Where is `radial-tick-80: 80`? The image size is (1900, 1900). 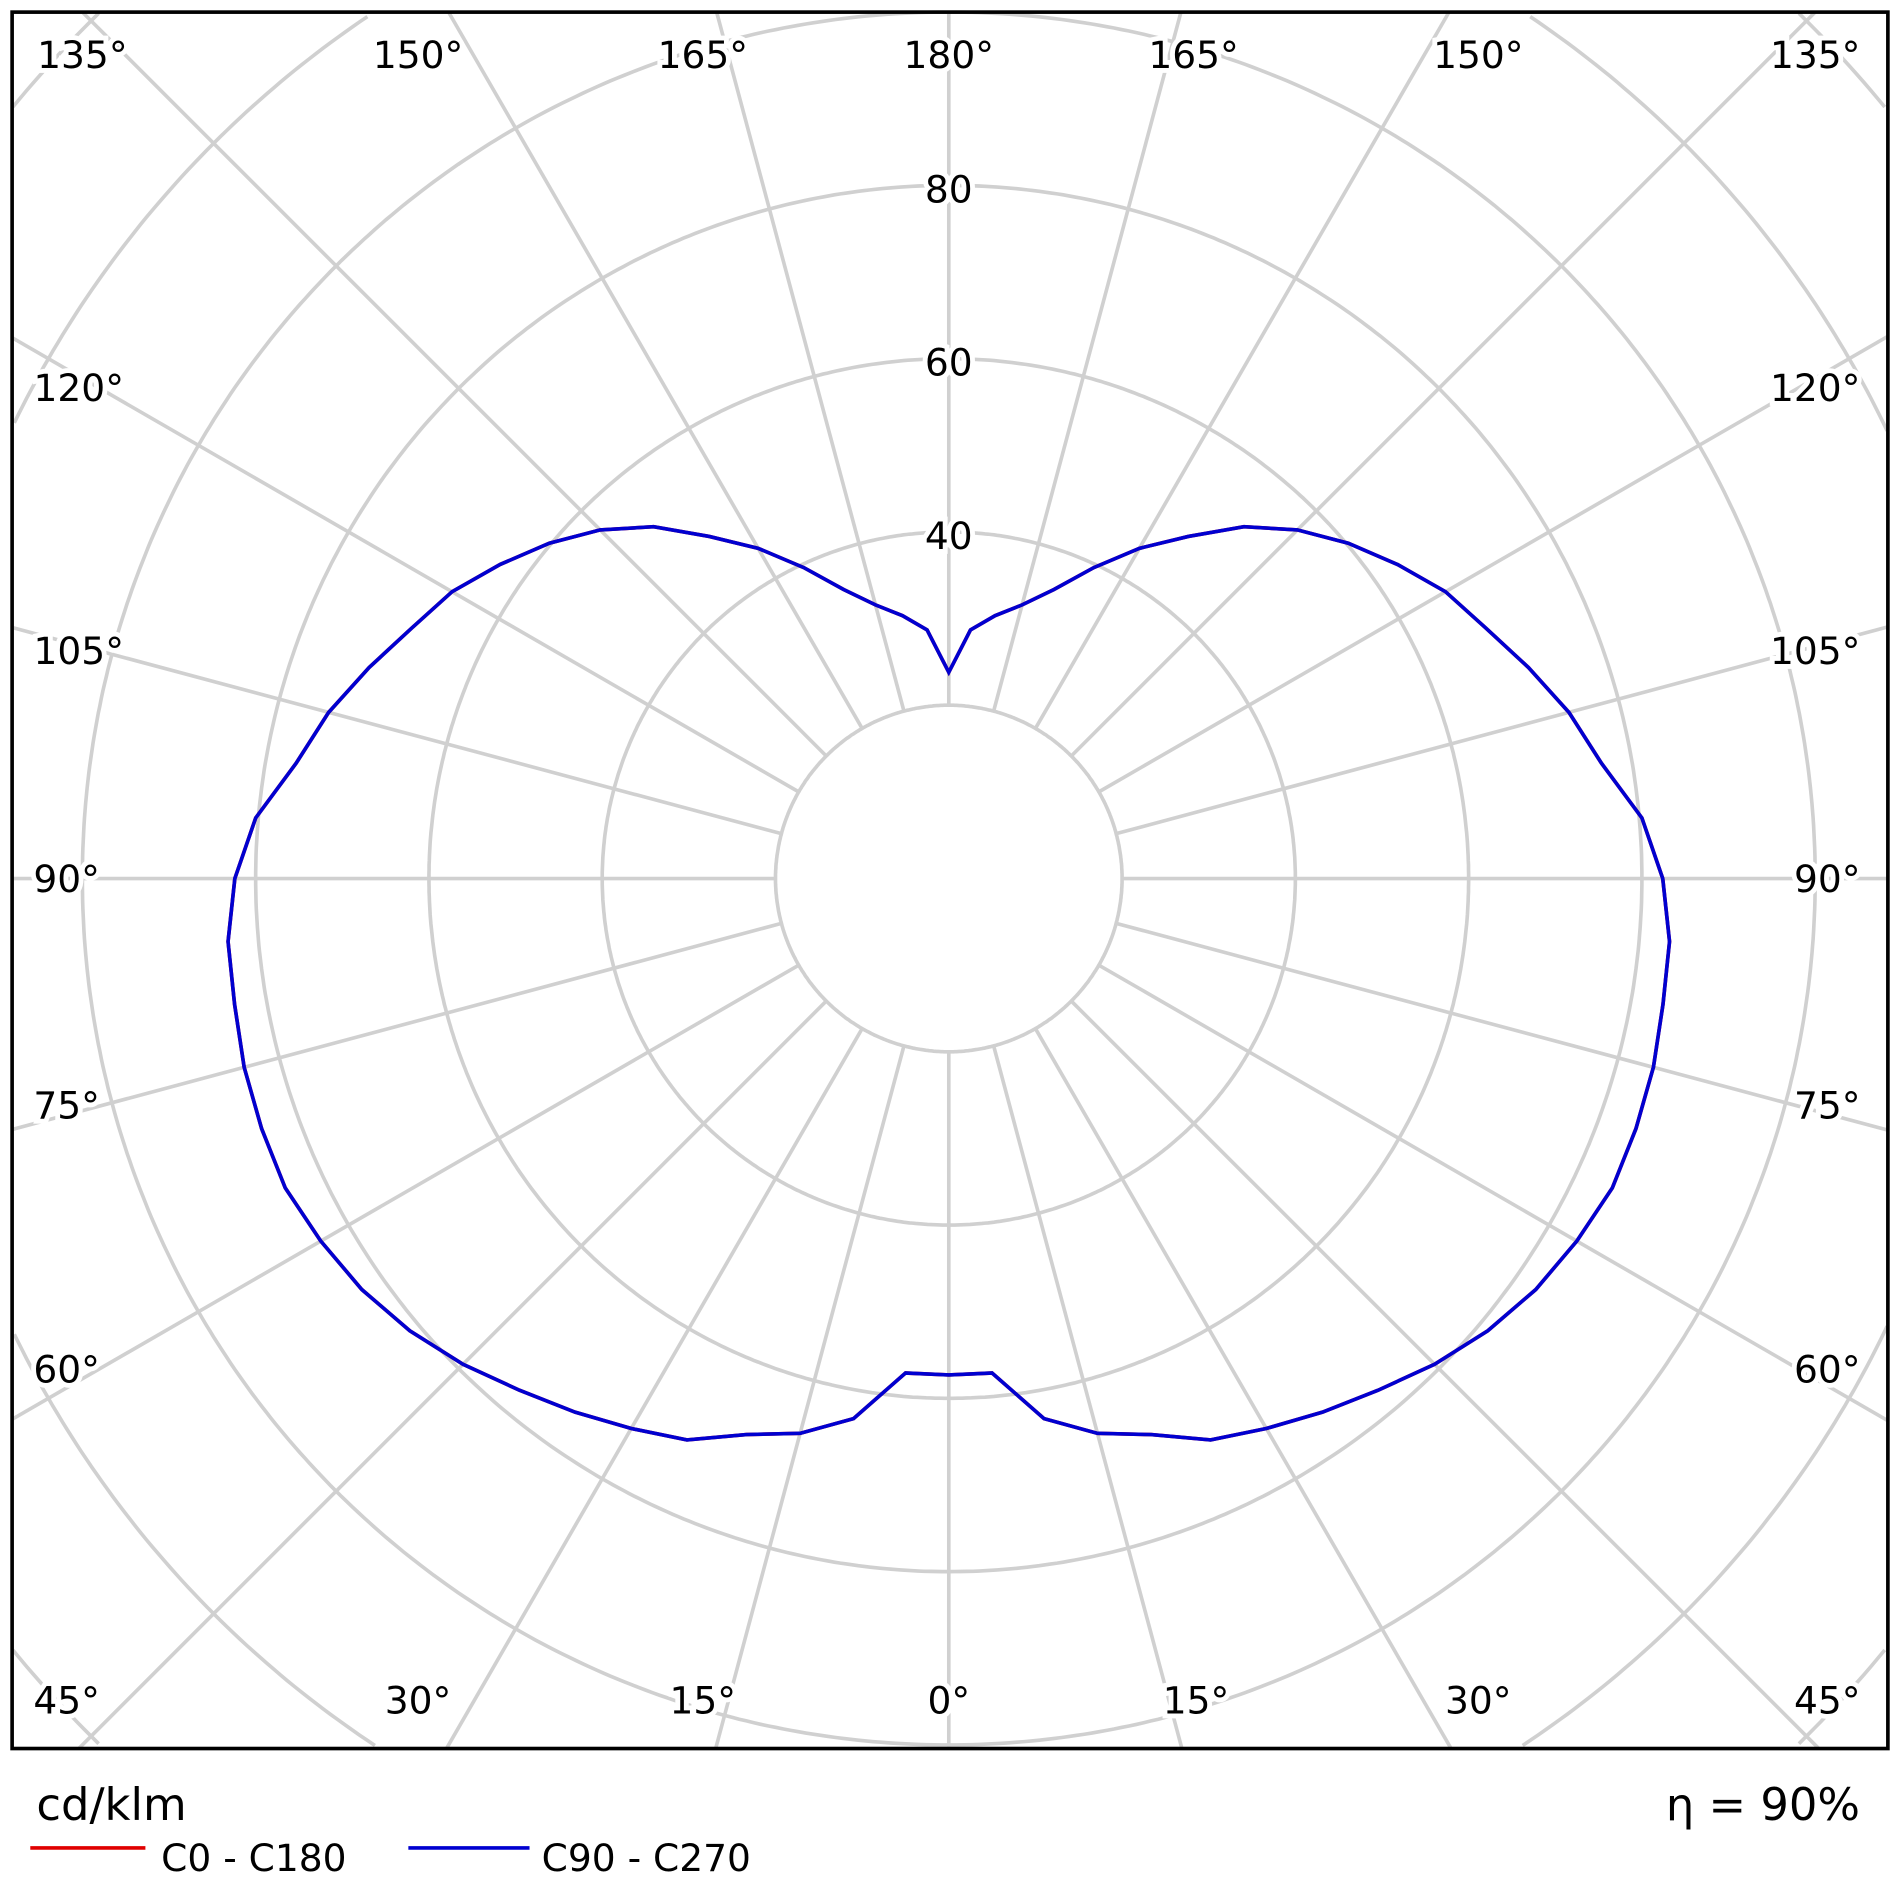
radial-tick-80: 80 is located at coordinates (949, 189).